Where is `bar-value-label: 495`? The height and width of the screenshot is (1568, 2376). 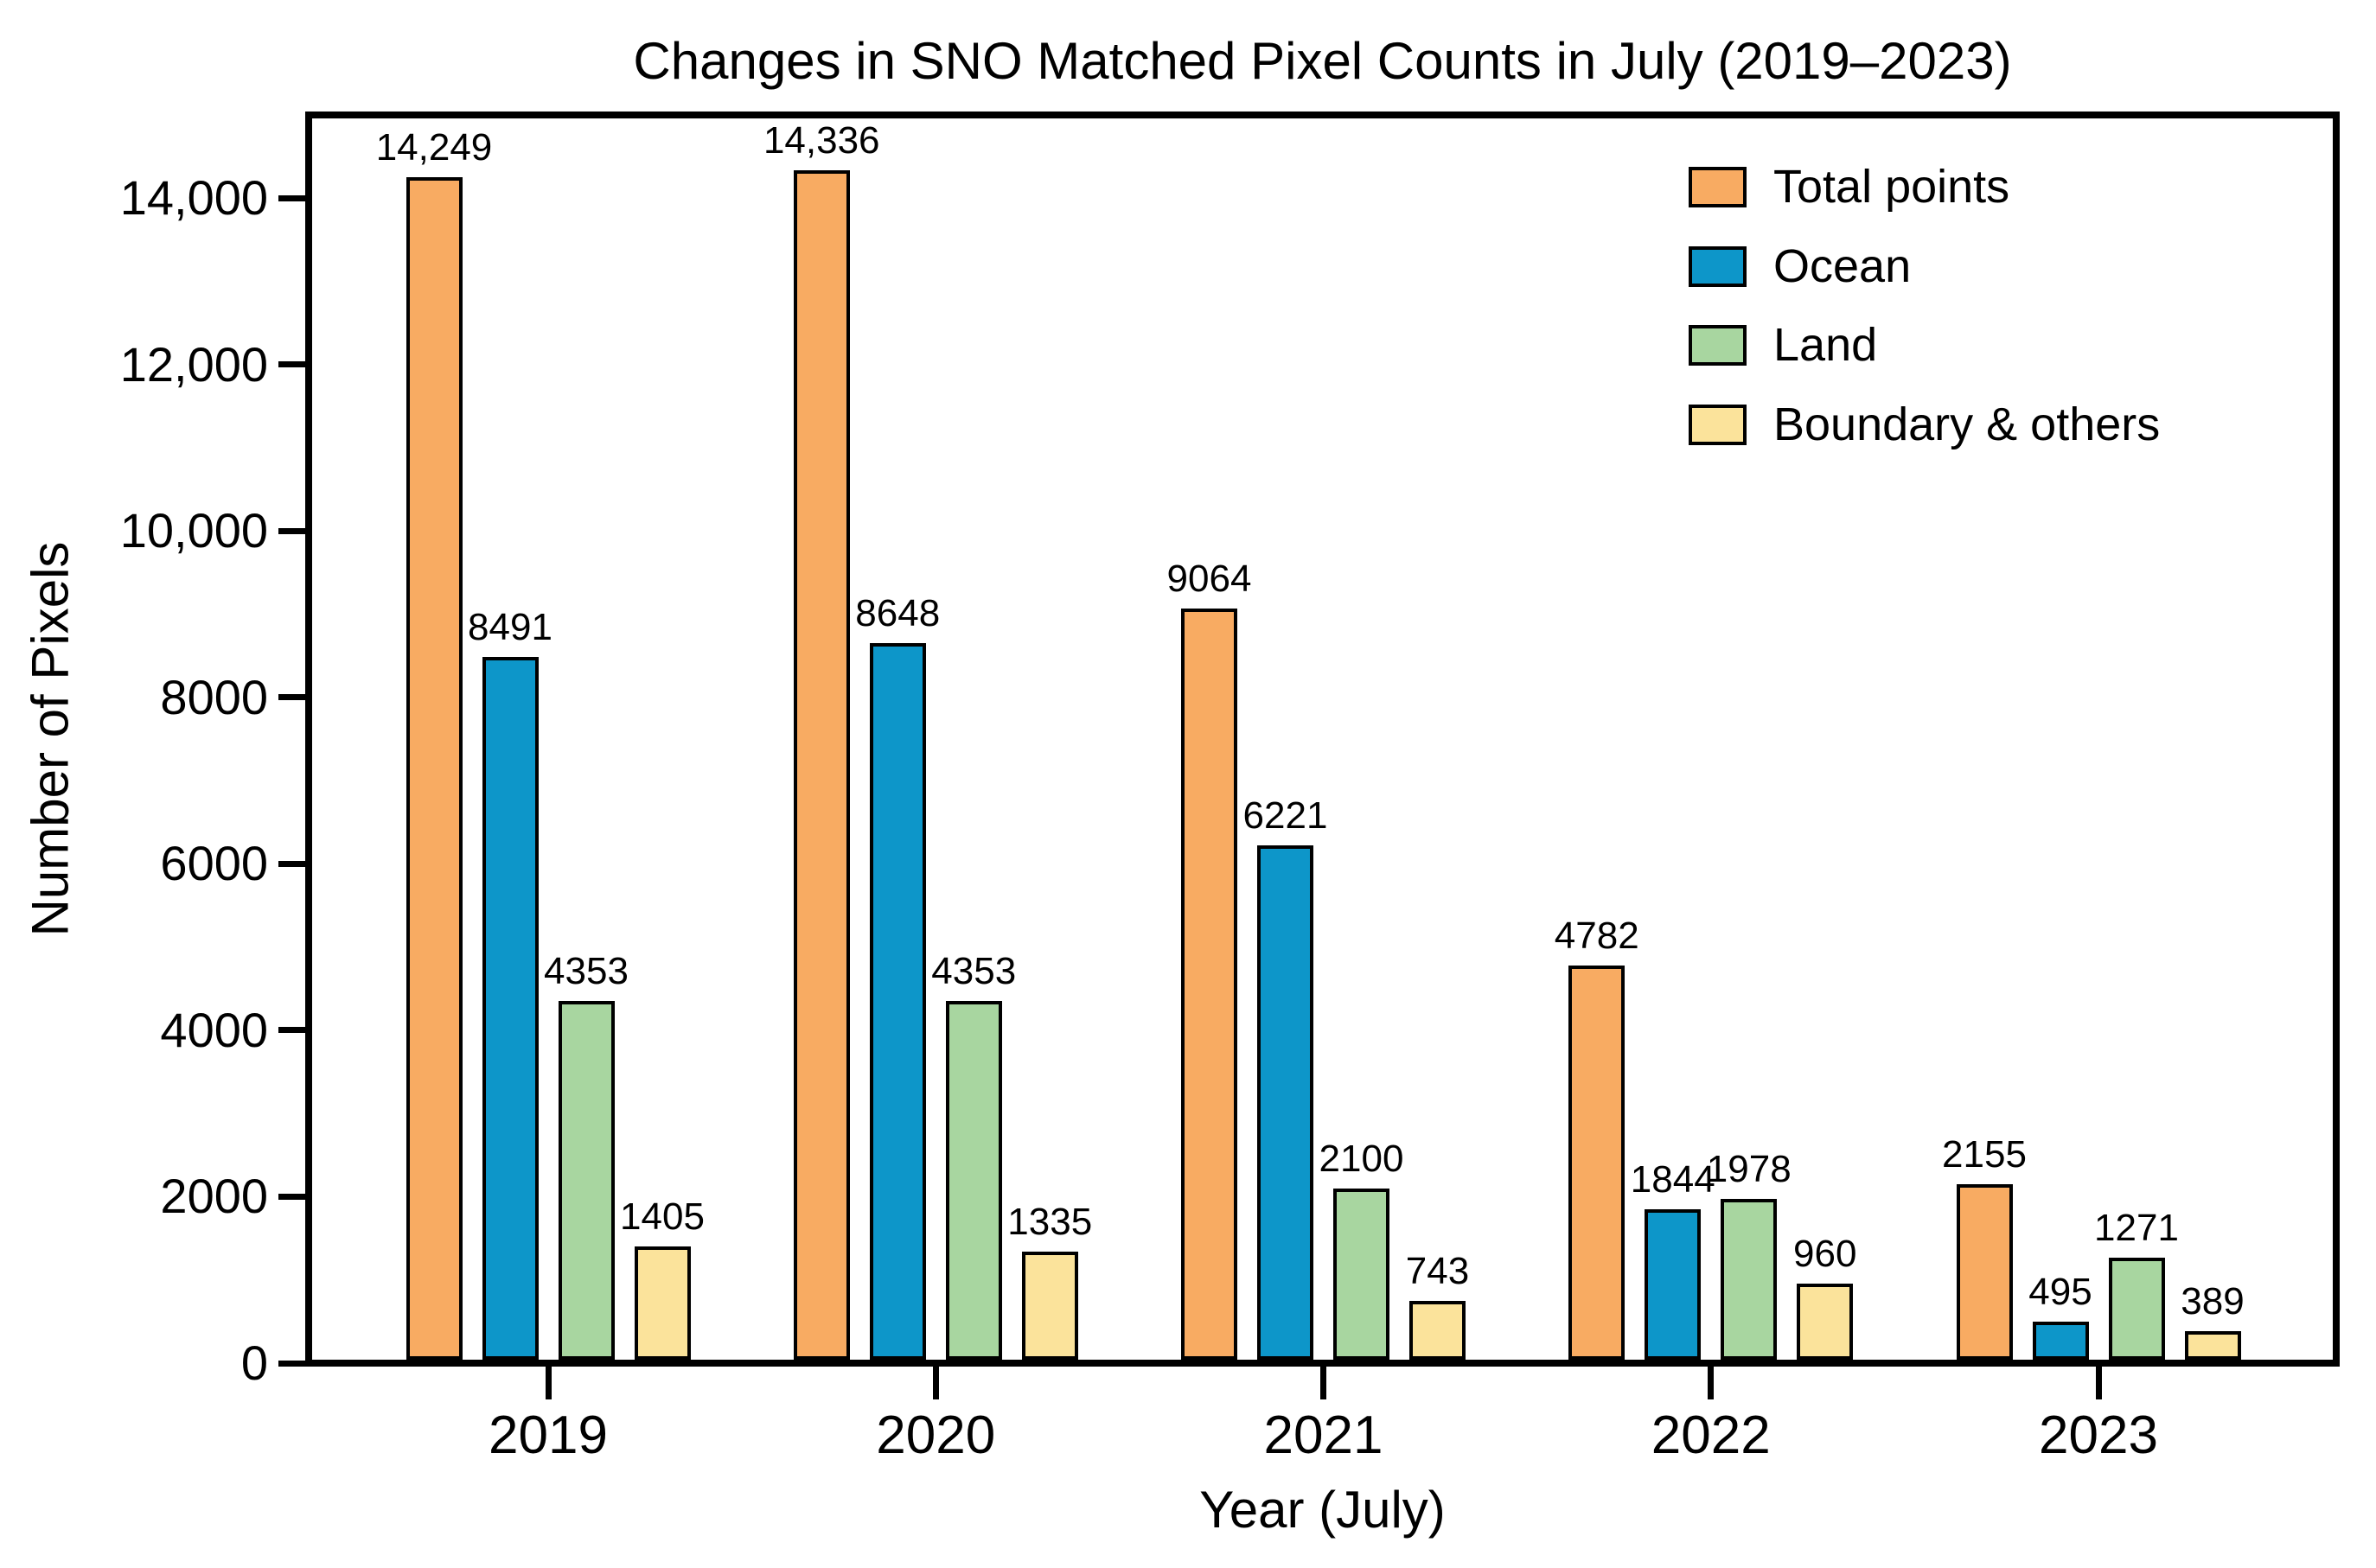 bar-value-label: 495 is located at coordinates (2060, 1293).